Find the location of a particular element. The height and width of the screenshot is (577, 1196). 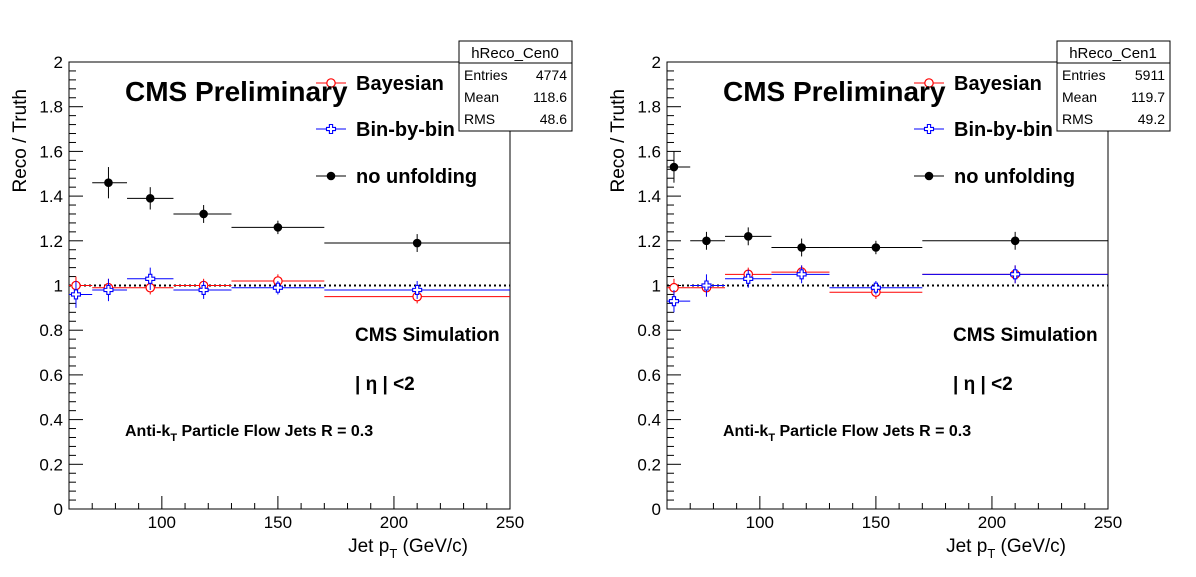

stats-value-entries: 5911 is located at coordinates (1150, 75).